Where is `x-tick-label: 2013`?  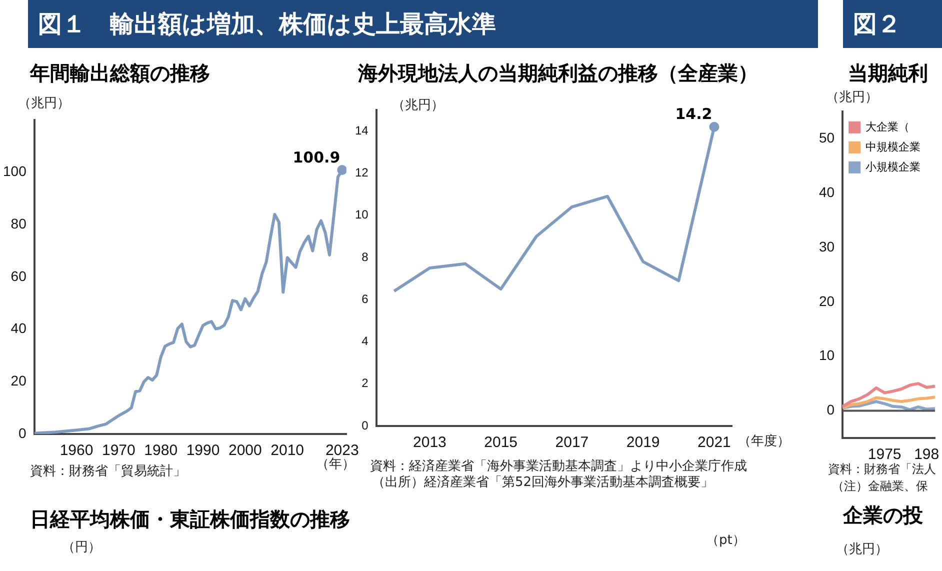
x-tick-label: 2013 is located at coordinates (429, 443).